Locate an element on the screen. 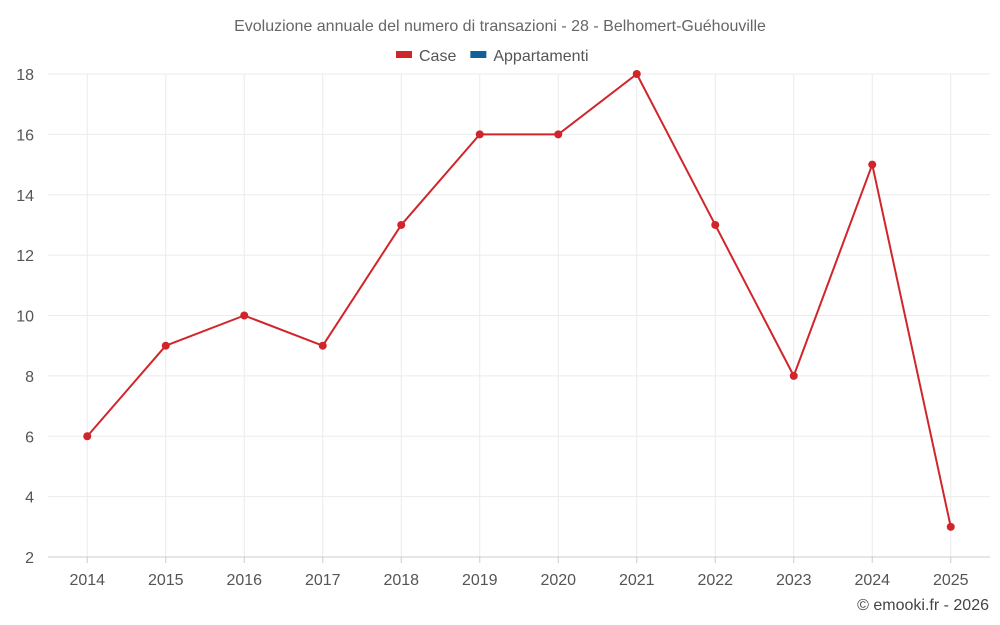 The image size is (1000, 625). x-tick-label: 2024 is located at coordinates (872, 580).